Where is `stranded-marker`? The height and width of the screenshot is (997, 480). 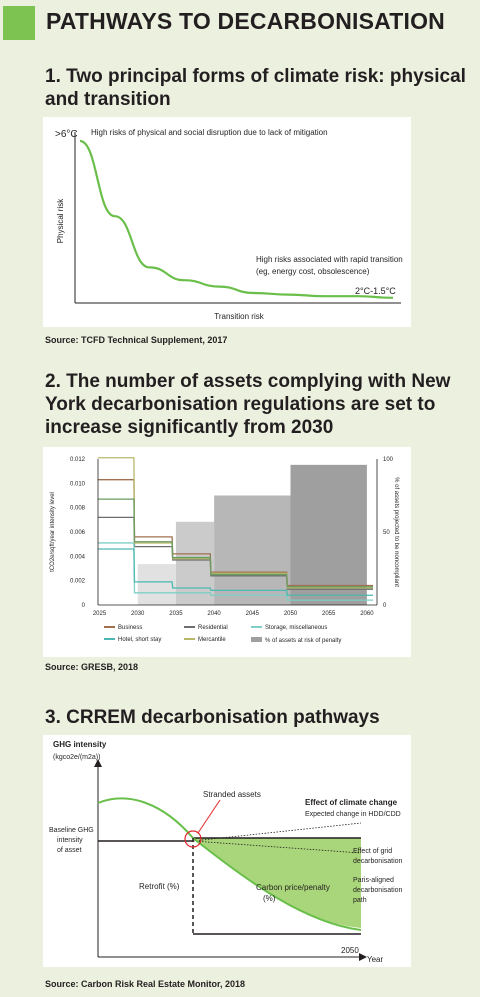 stranded-marker is located at coordinates (193, 839).